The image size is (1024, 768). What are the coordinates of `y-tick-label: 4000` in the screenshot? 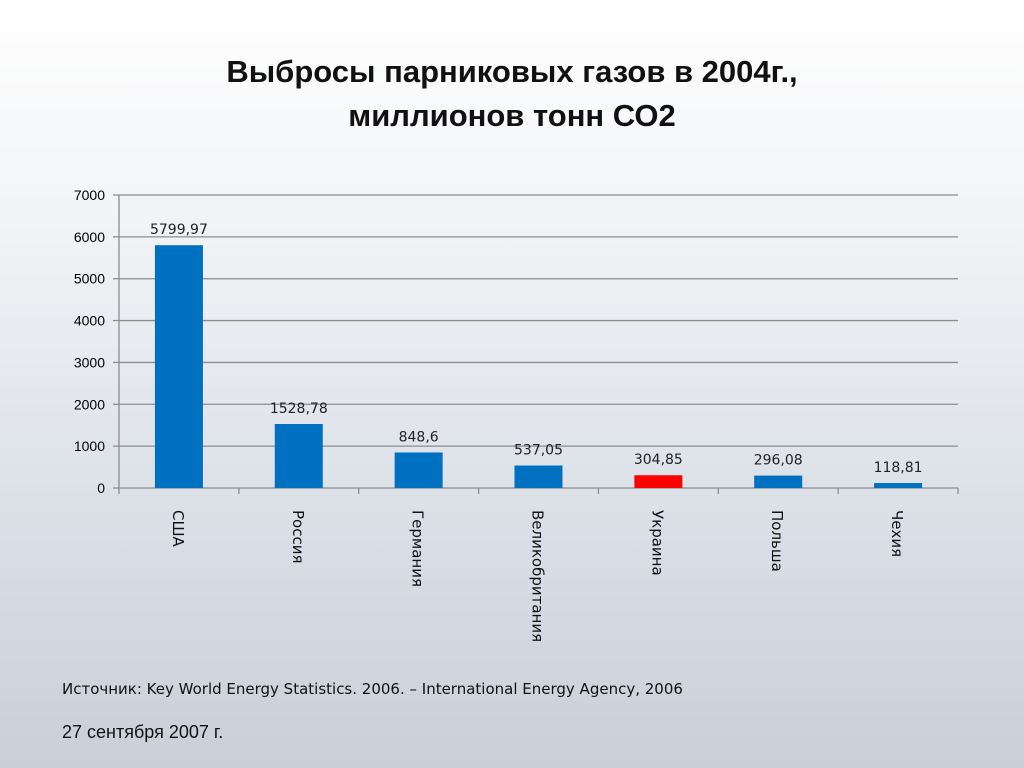 It's located at (89, 321).